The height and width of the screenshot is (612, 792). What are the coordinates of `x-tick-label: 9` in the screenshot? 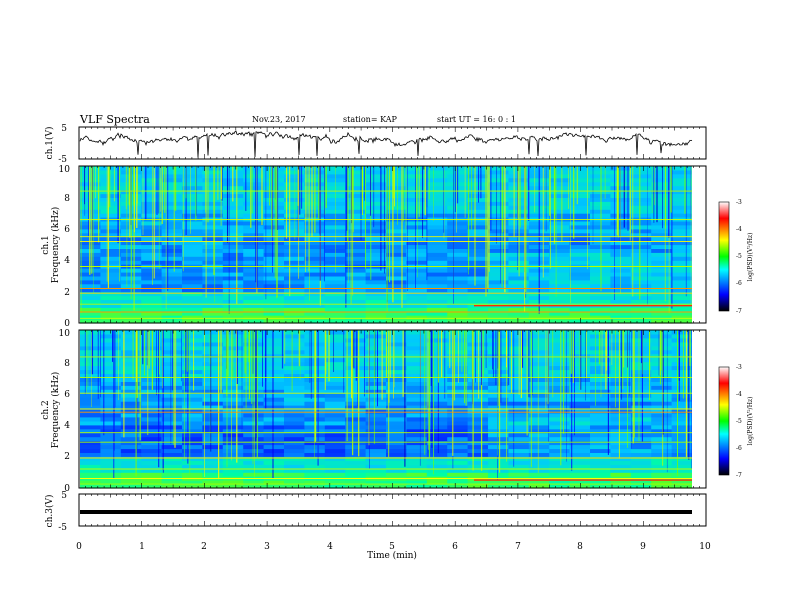 It's located at (643, 547).